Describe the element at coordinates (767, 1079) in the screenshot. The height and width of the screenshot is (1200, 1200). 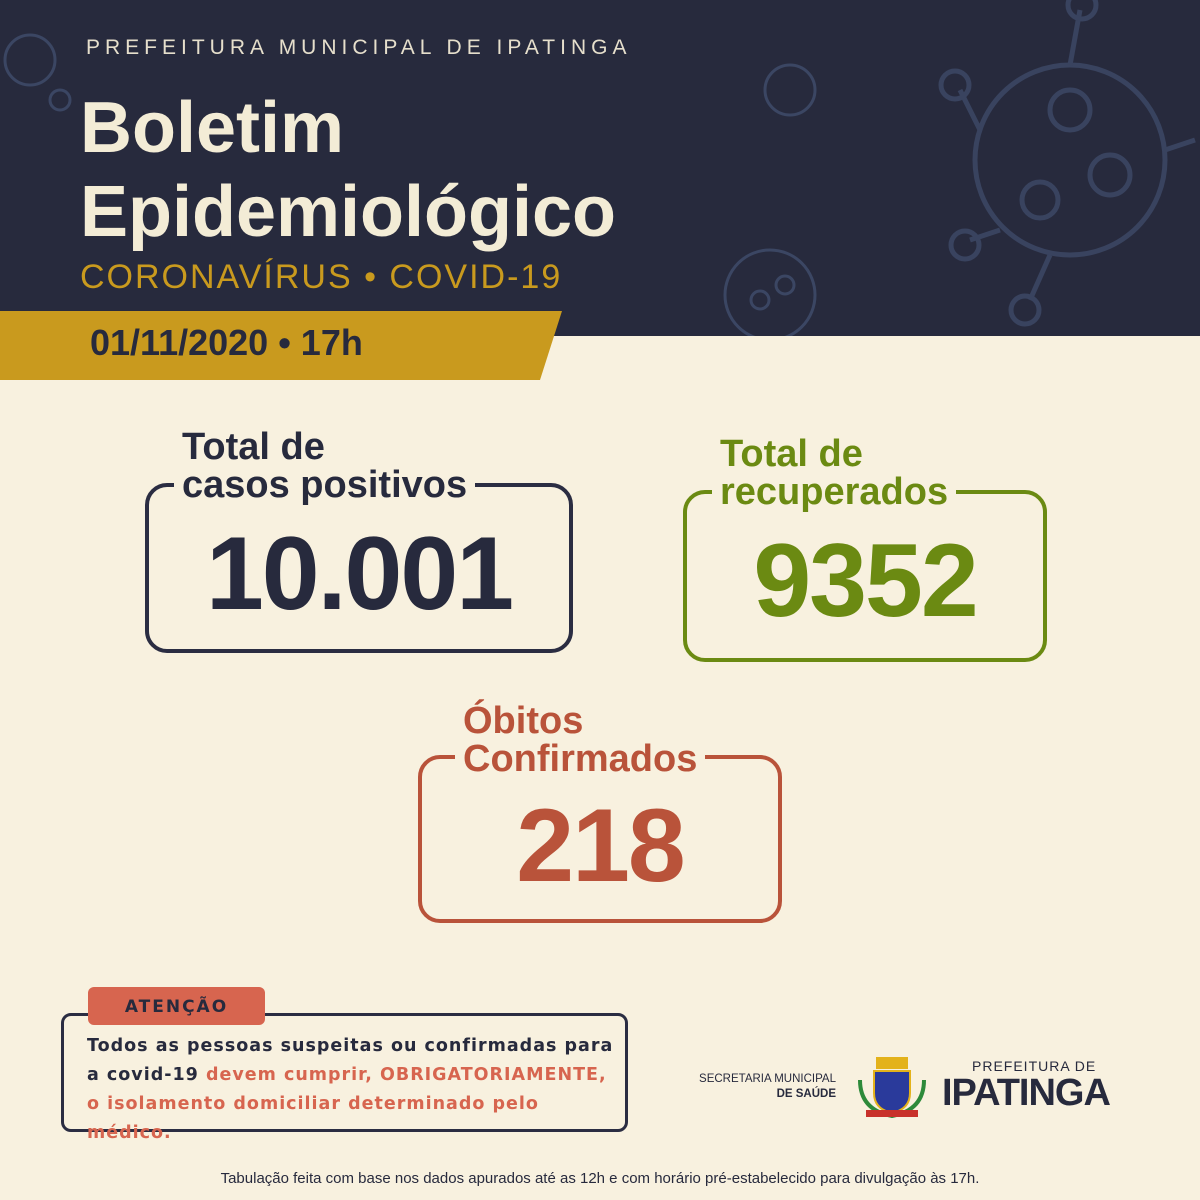
I see `logo-line: SECRETARIA MUNICIPAL` at that location.